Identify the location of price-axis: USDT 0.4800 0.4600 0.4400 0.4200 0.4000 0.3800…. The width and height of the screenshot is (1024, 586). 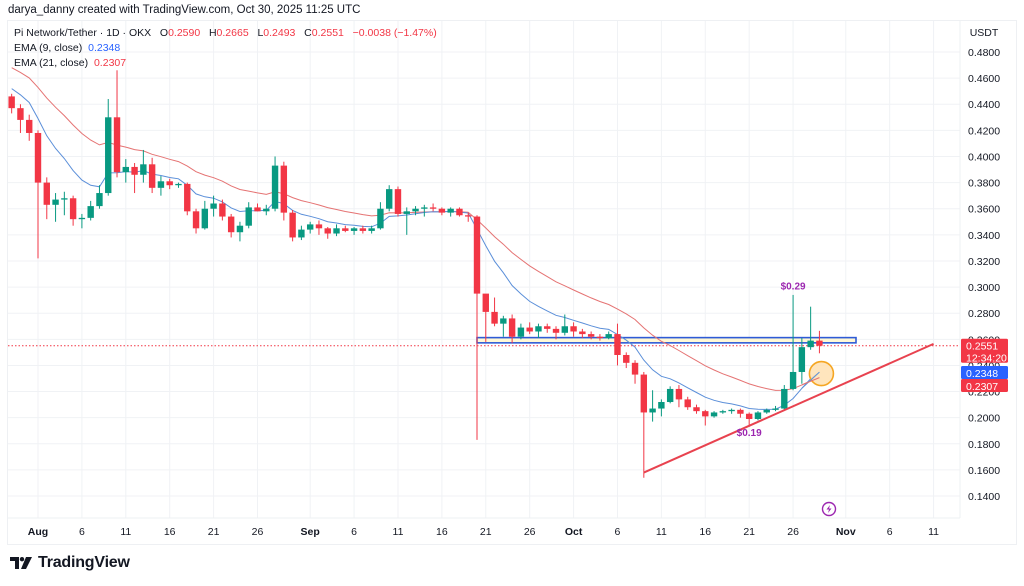
(984, 265).